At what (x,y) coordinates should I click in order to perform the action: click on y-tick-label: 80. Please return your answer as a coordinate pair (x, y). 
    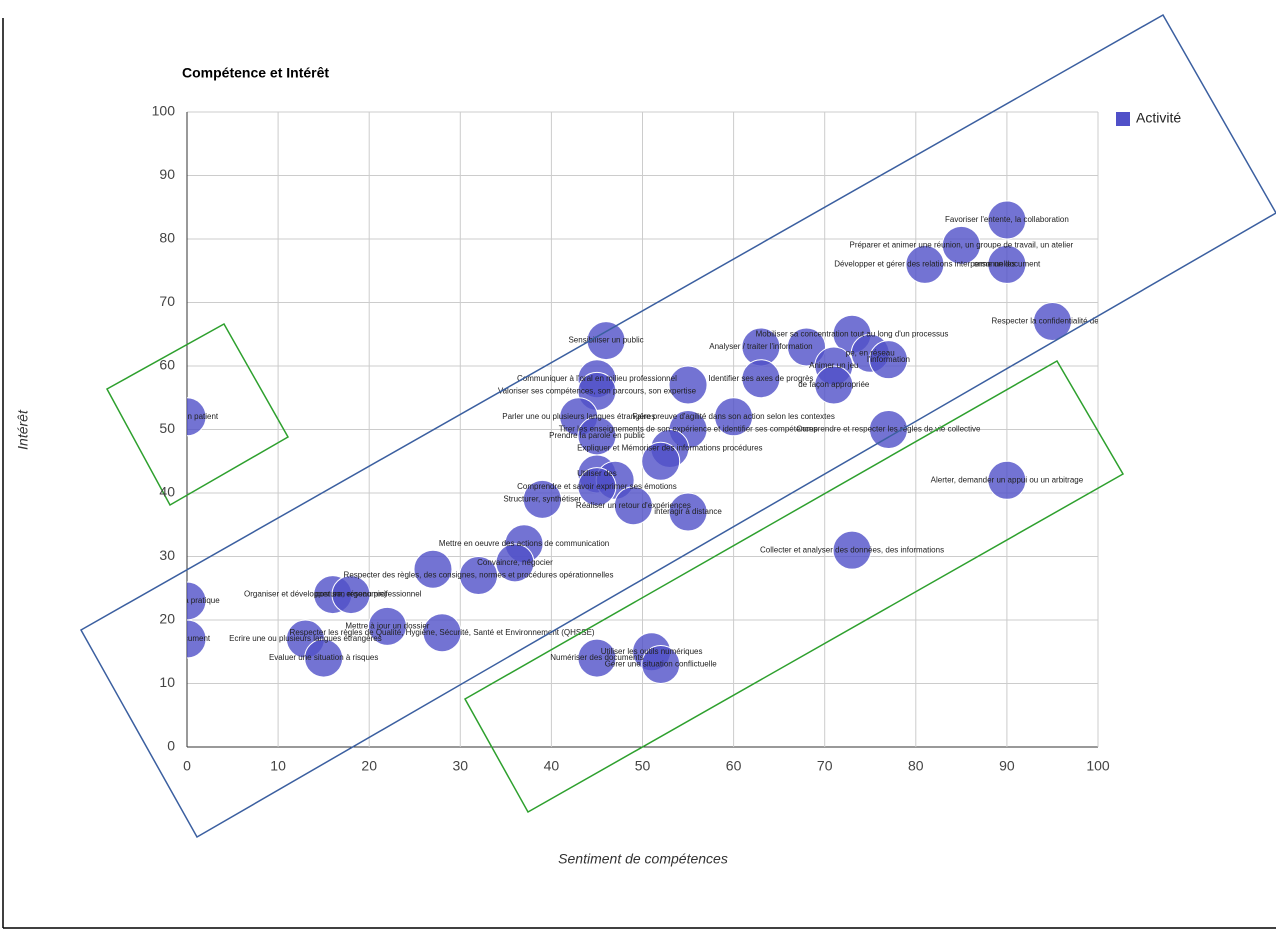
    Looking at the image, I should click on (167, 238).